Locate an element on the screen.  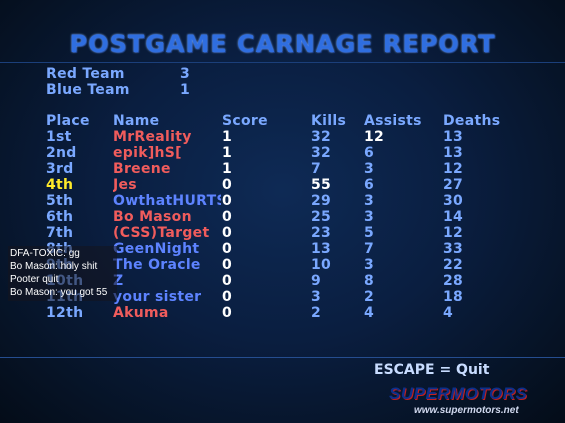
row-place: 2nd is located at coordinates (61, 153).